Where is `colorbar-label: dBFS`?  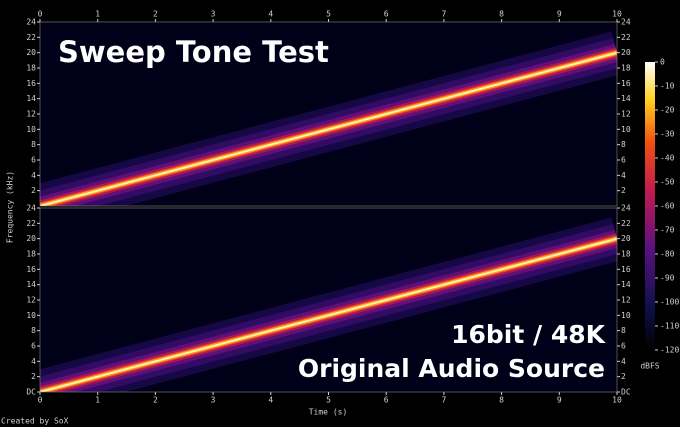 colorbar-label: dBFS is located at coordinates (649, 366).